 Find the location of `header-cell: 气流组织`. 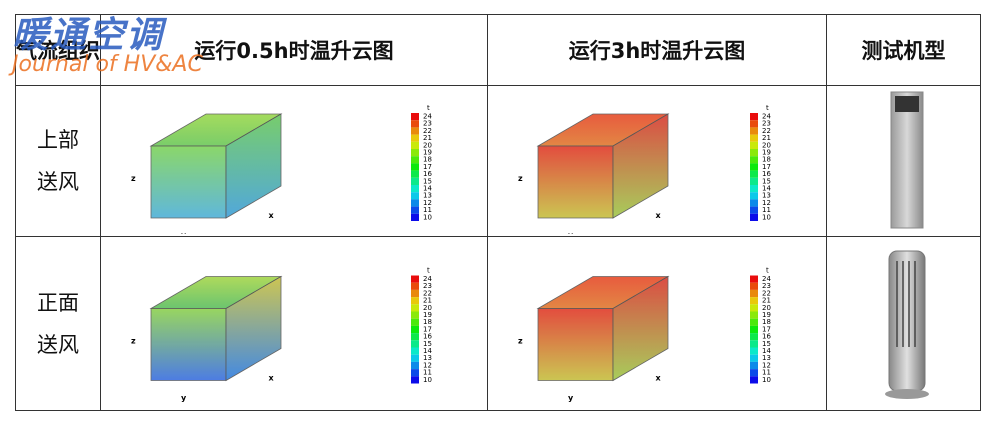

header-cell: 气流组织 is located at coordinates (58, 50).